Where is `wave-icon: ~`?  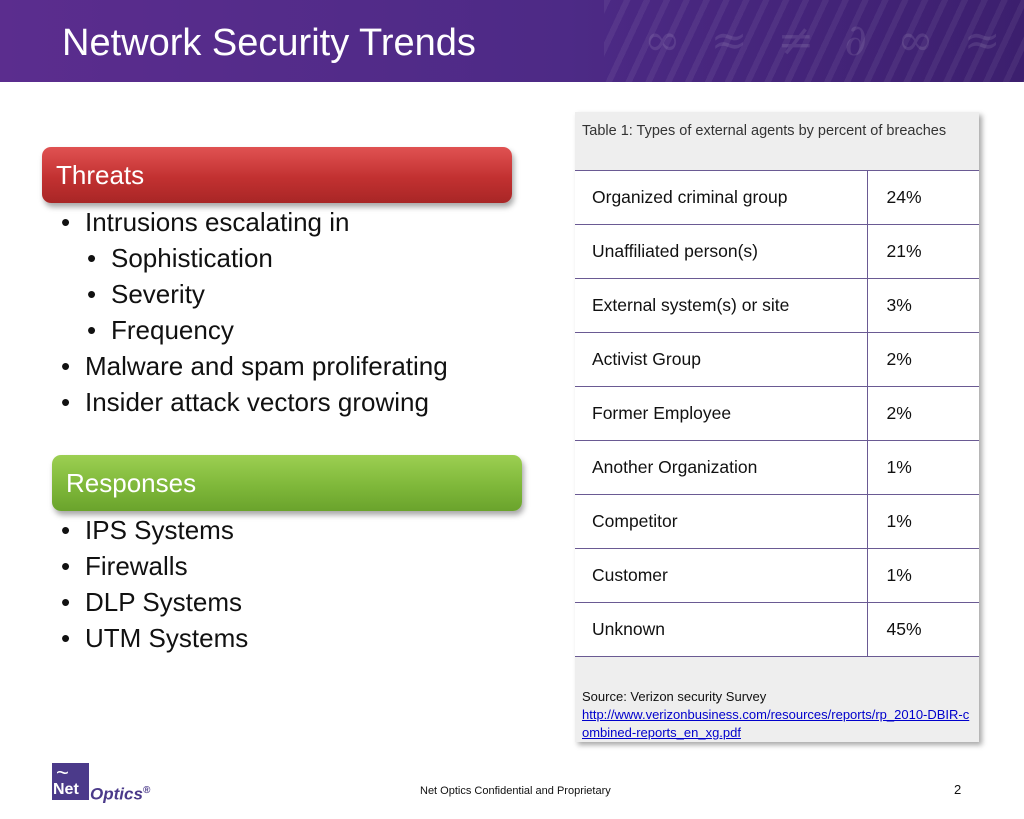
wave-icon: ~ is located at coordinates (62, 772).